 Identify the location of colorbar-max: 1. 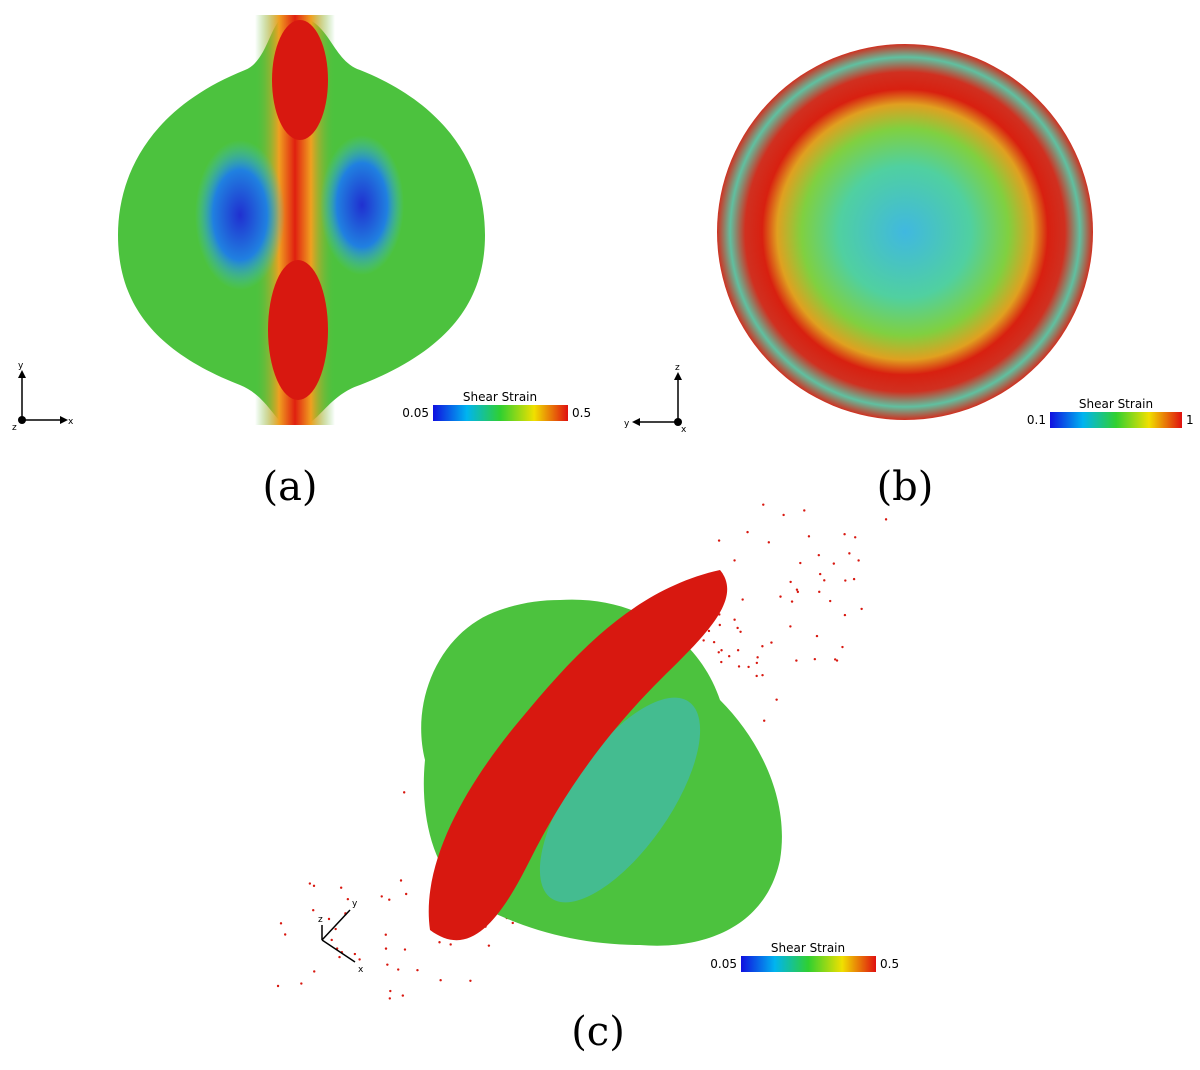
(1190, 420).